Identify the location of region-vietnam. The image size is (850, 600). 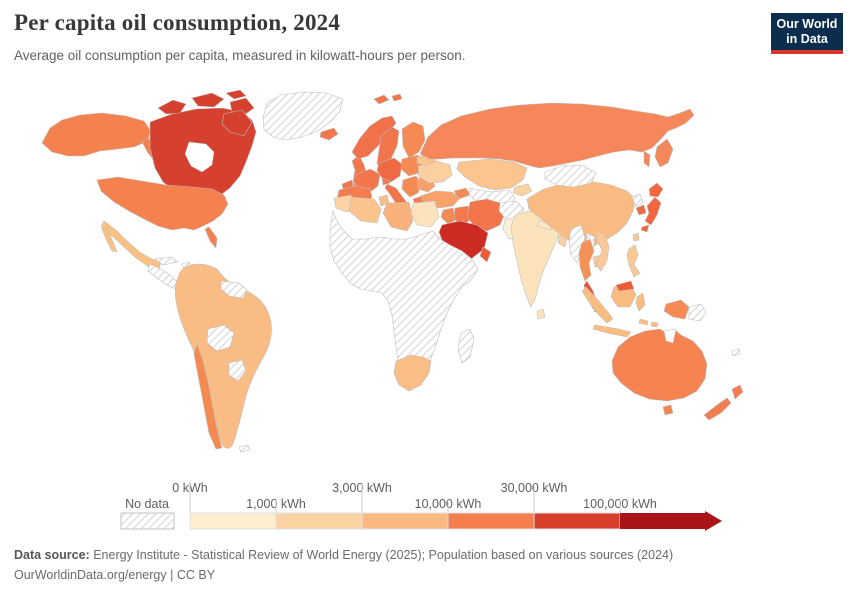
(602, 251).